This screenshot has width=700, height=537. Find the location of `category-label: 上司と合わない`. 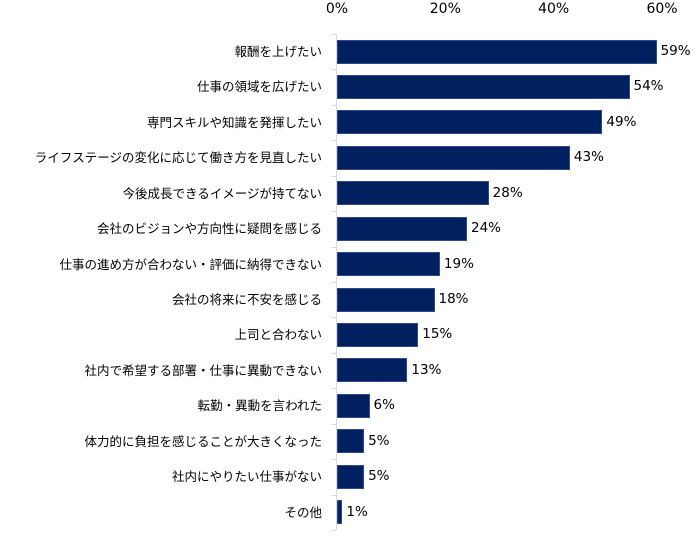

category-label: 上司と合わない is located at coordinates (278, 335).